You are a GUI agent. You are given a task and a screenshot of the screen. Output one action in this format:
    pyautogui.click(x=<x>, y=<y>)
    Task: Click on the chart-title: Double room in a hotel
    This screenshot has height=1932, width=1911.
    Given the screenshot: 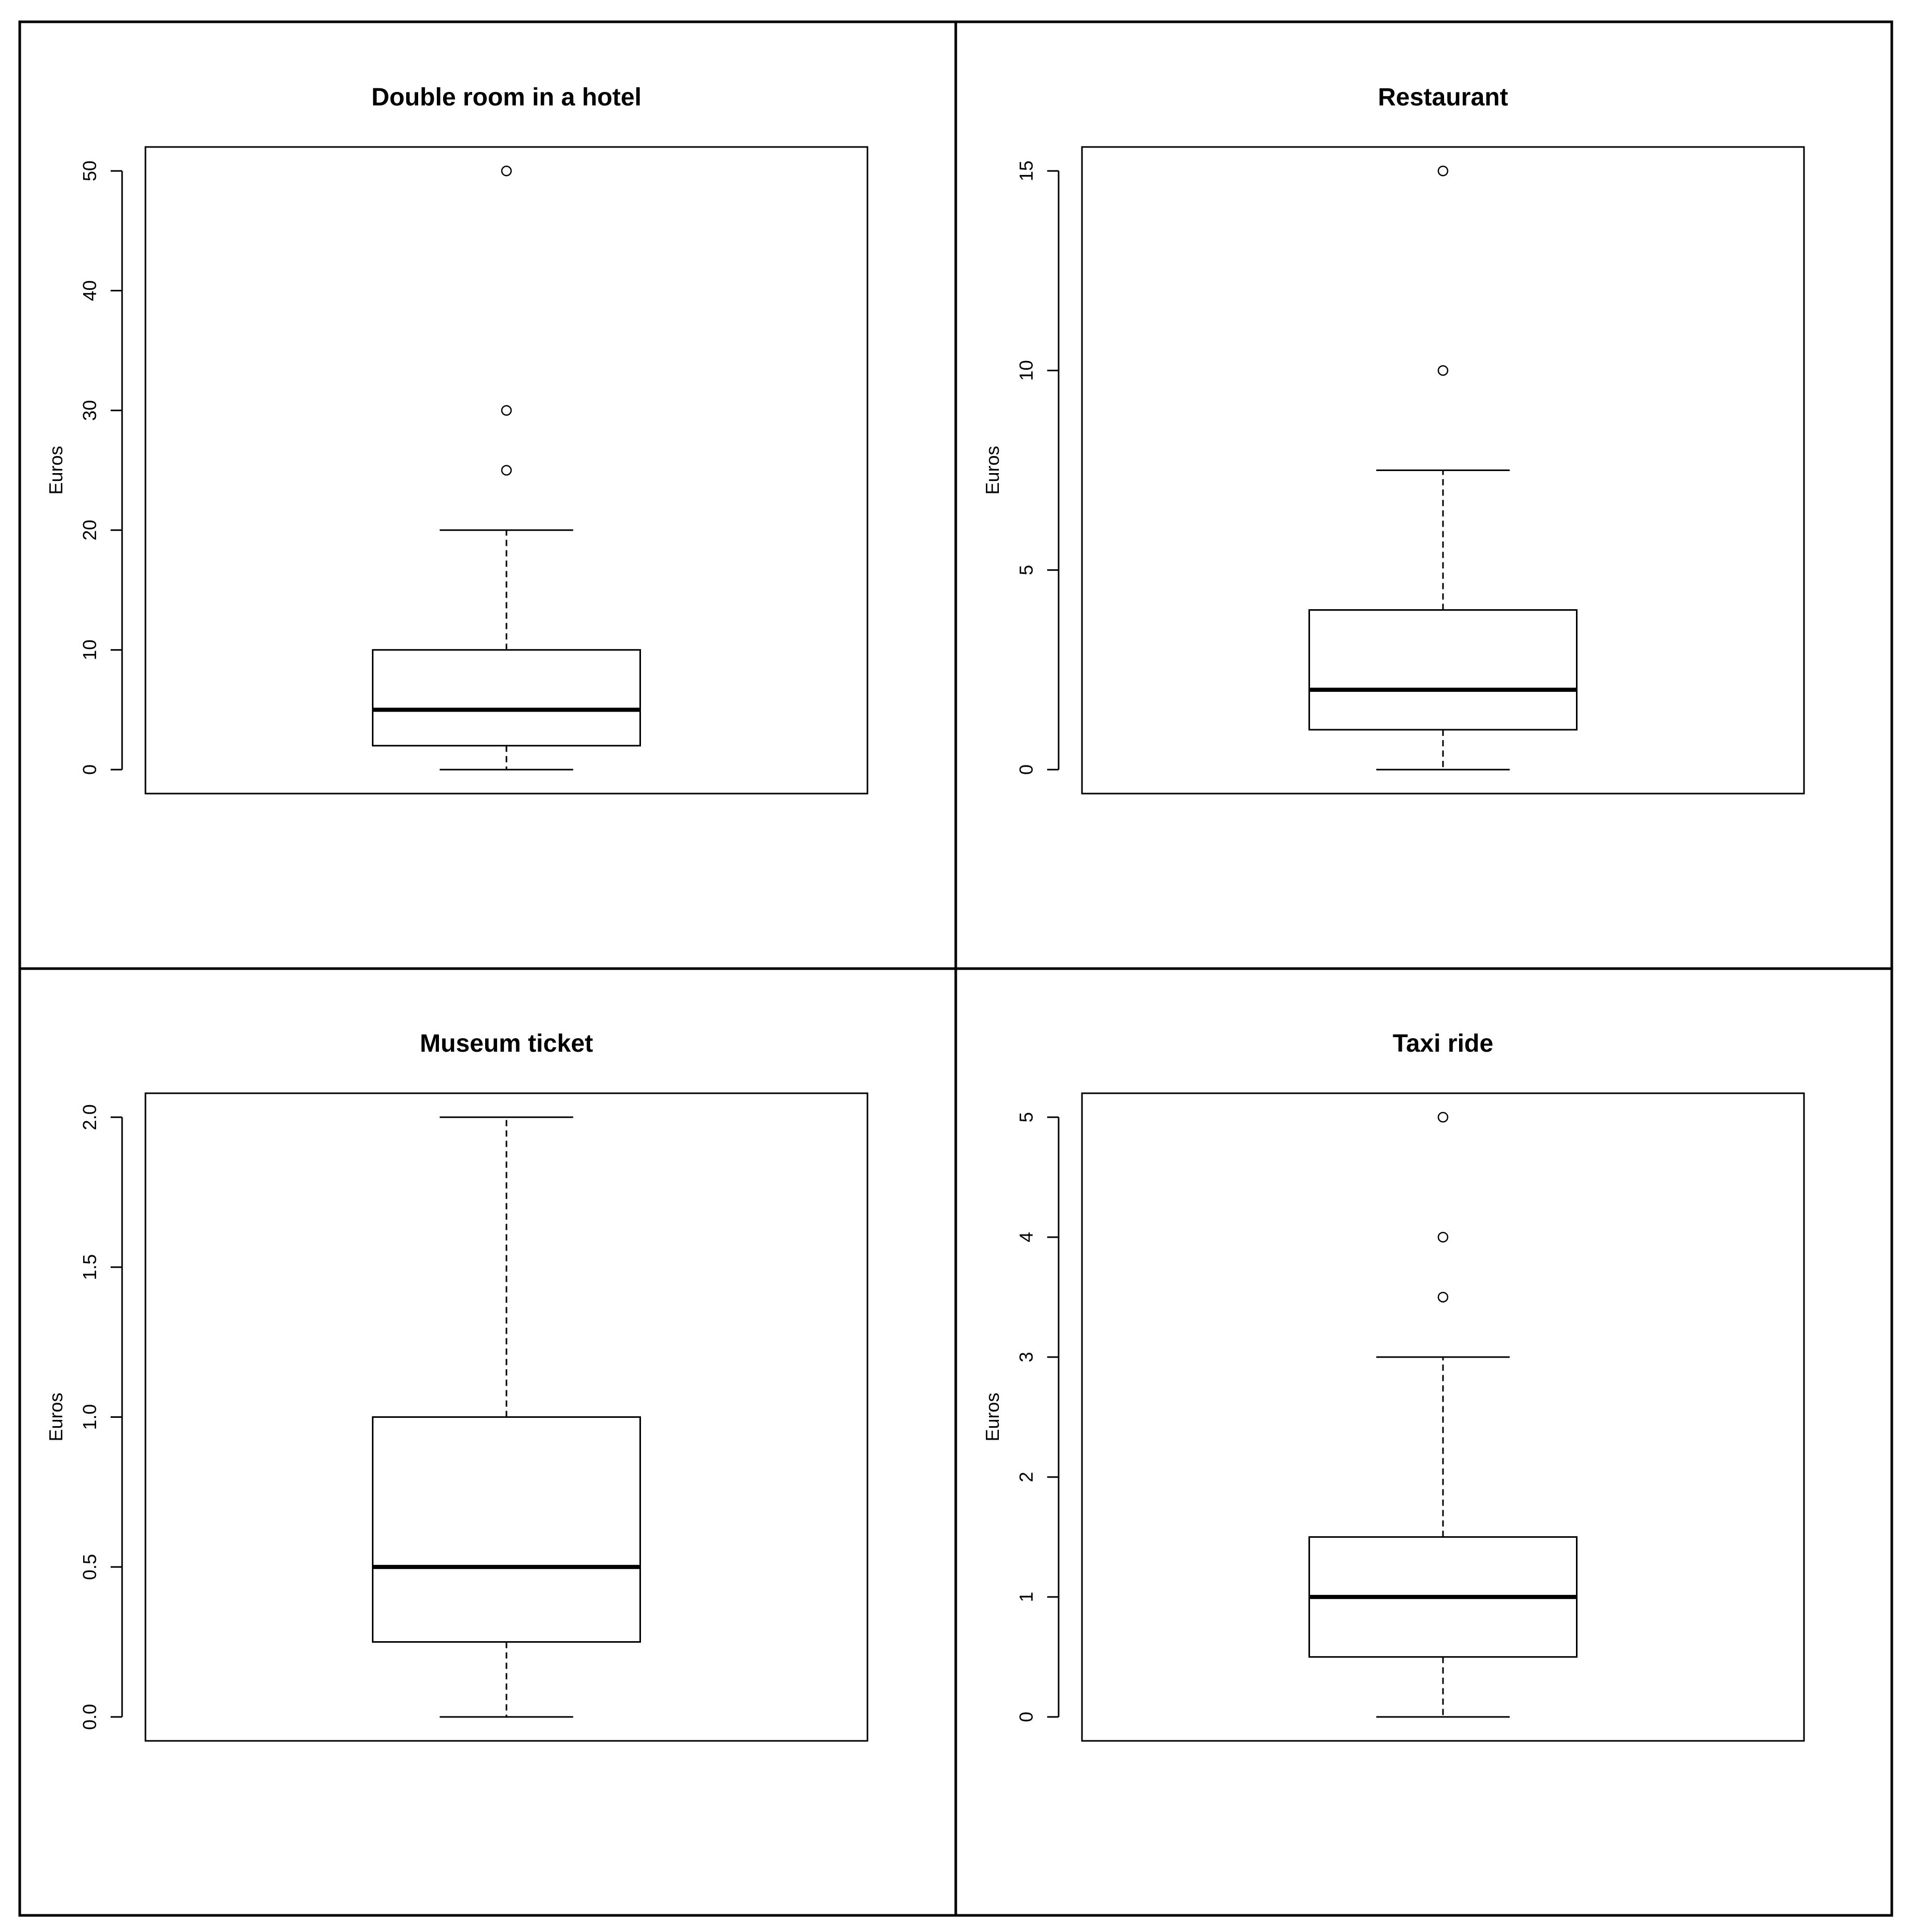 What is the action you would take?
    pyautogui.click(x=506, y=98)
    